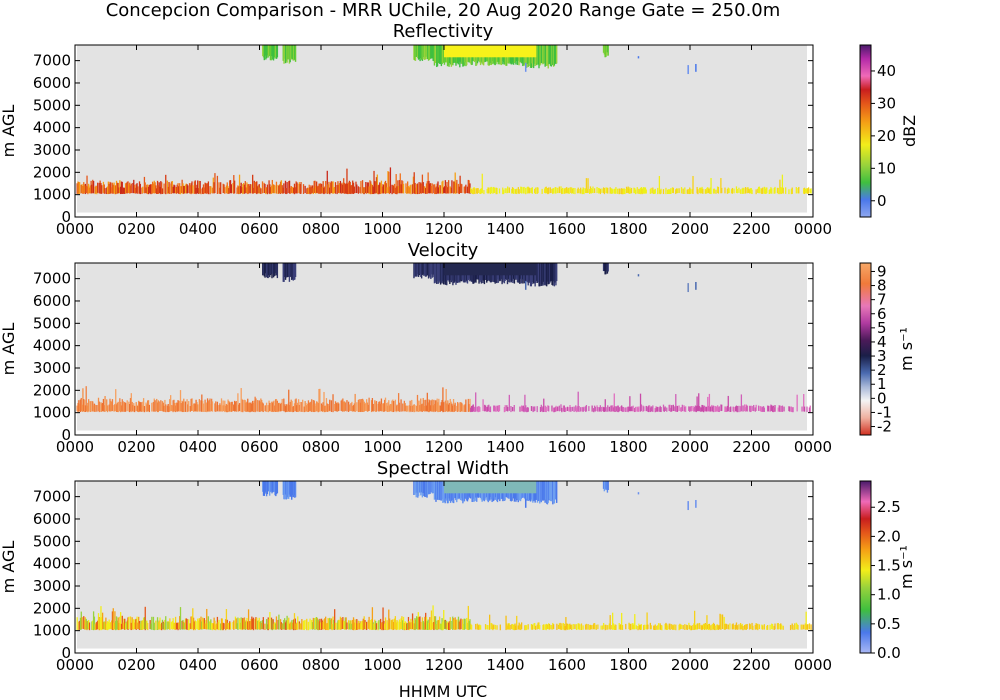  What do you see at coordinates (882, 370) in the screenshot?
I see `colorbar-tick-label: 2` at bounding box center [882, 370].